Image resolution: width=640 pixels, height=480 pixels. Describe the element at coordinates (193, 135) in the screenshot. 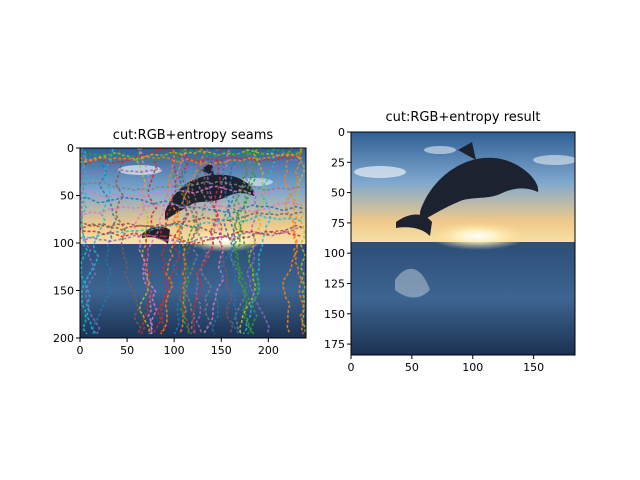

I see `panel-title: cut:RGB+entropy seams` at that location.